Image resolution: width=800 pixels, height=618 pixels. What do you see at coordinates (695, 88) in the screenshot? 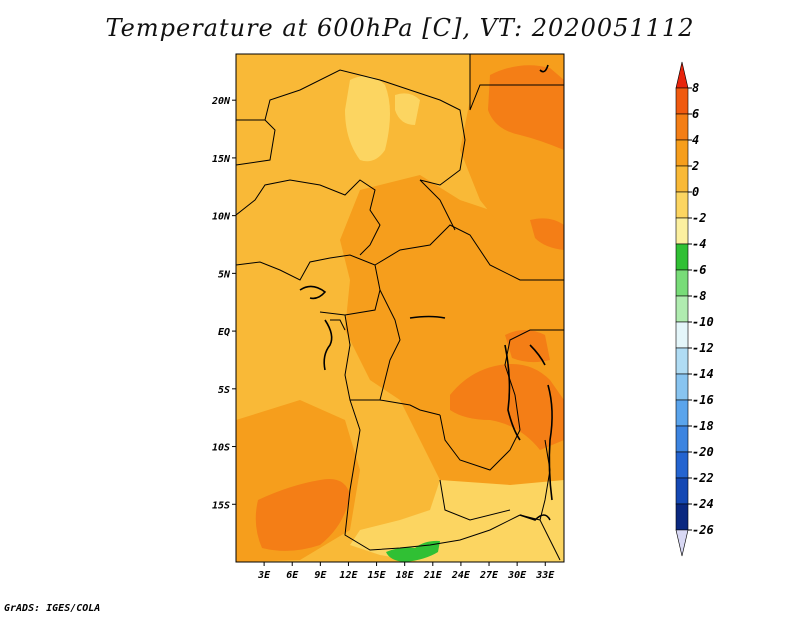
I see `colorbar-label: 8` at bounding box center [695, 88].